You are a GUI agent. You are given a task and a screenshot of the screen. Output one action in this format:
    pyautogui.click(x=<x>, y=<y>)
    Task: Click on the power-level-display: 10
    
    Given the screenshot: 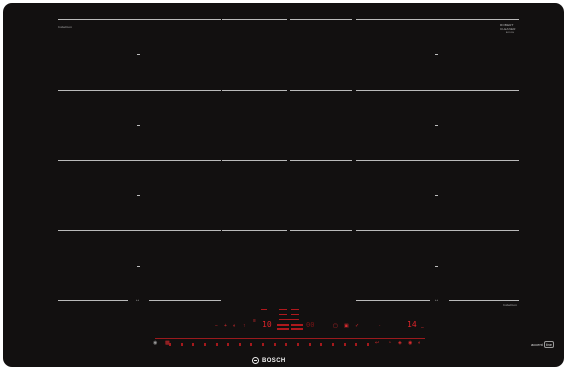 What is the action you would take?
    pyautogui.click(x=267, y=324)
    